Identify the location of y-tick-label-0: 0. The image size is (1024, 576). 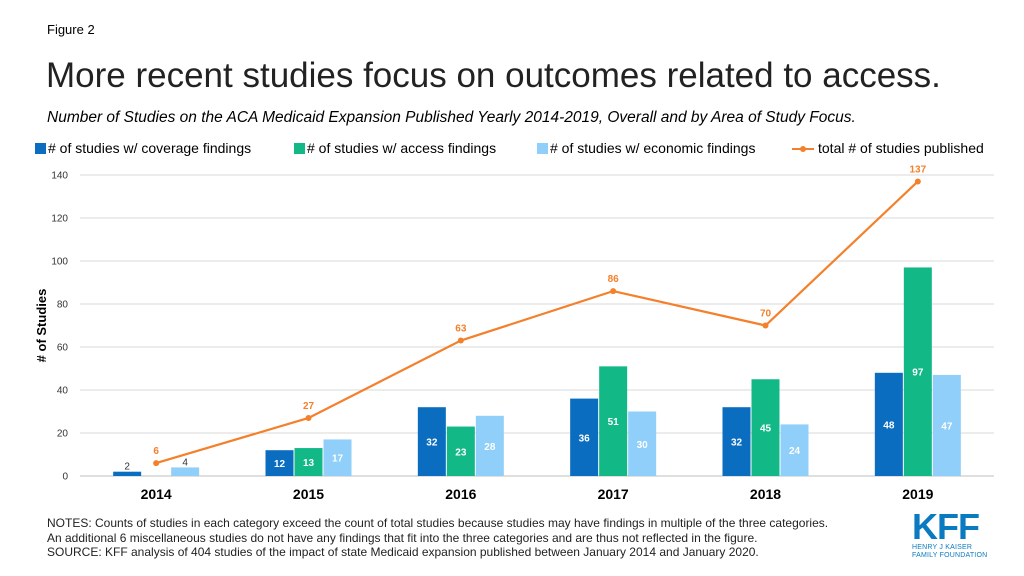
(65, 477).